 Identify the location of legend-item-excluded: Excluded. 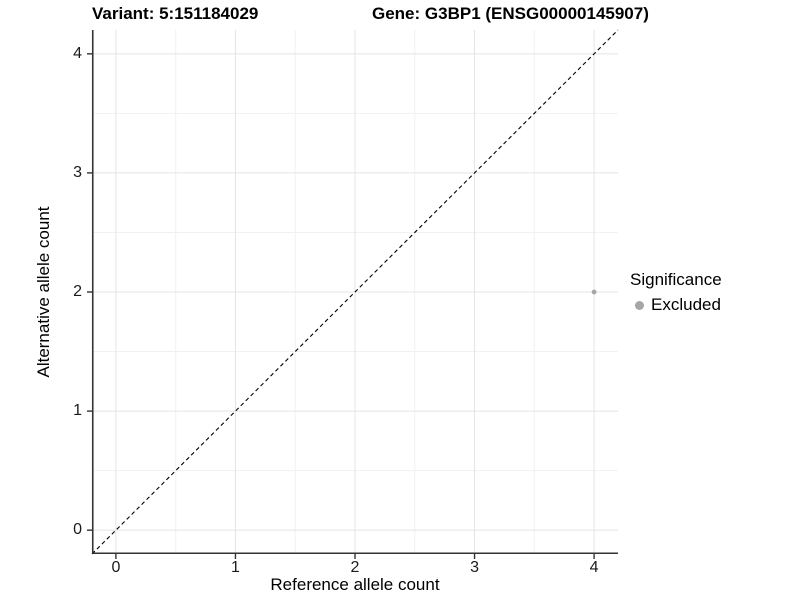
(676, 305).